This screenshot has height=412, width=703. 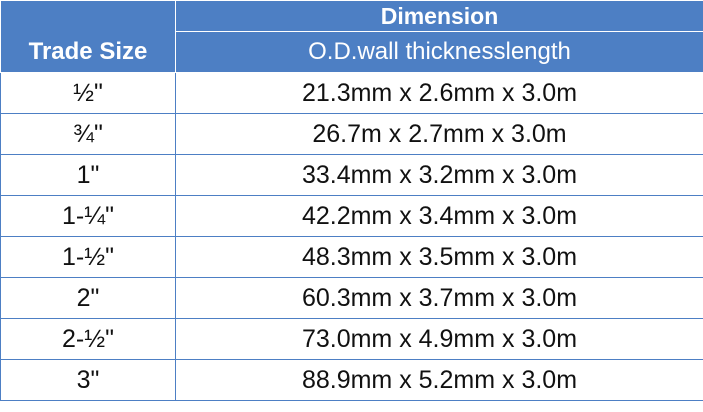 What do you see at coordinates (88, 175) in the screenshot?
I see `trade-size-cell: 1"` at bounding box center [88, 175].